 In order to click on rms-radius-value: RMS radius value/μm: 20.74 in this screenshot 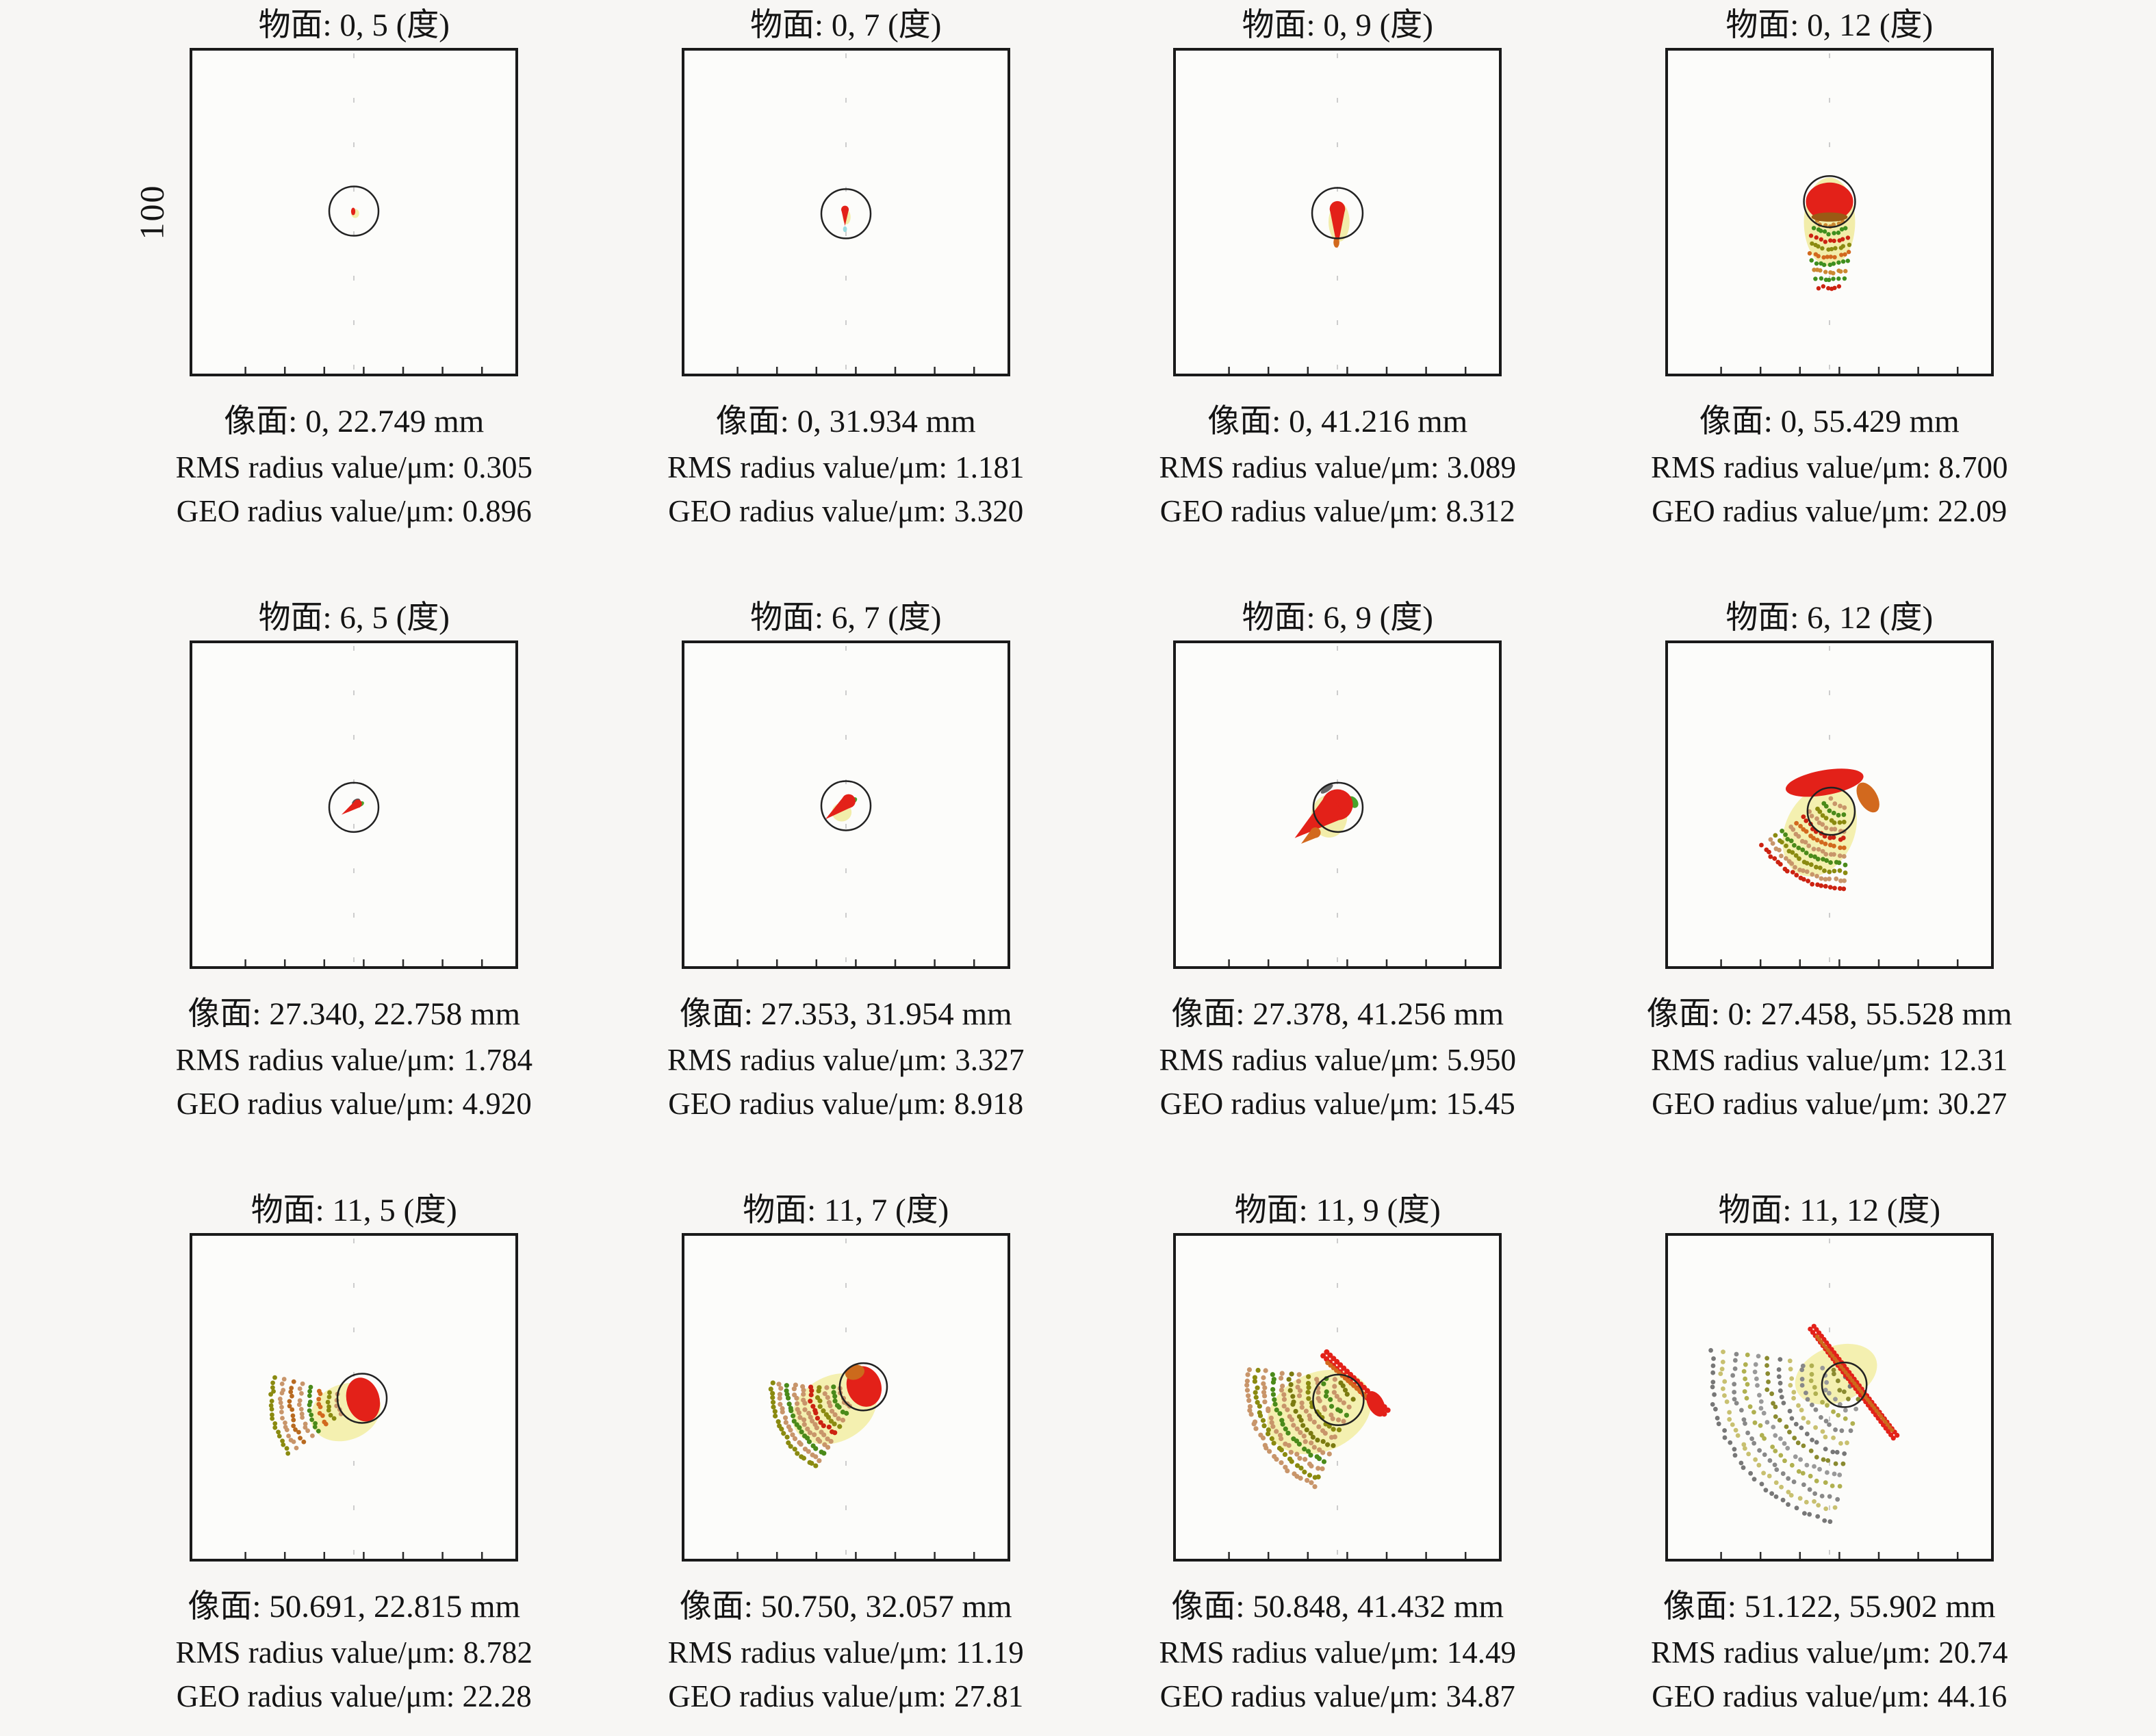, I will do `click(1829, 1652)`.